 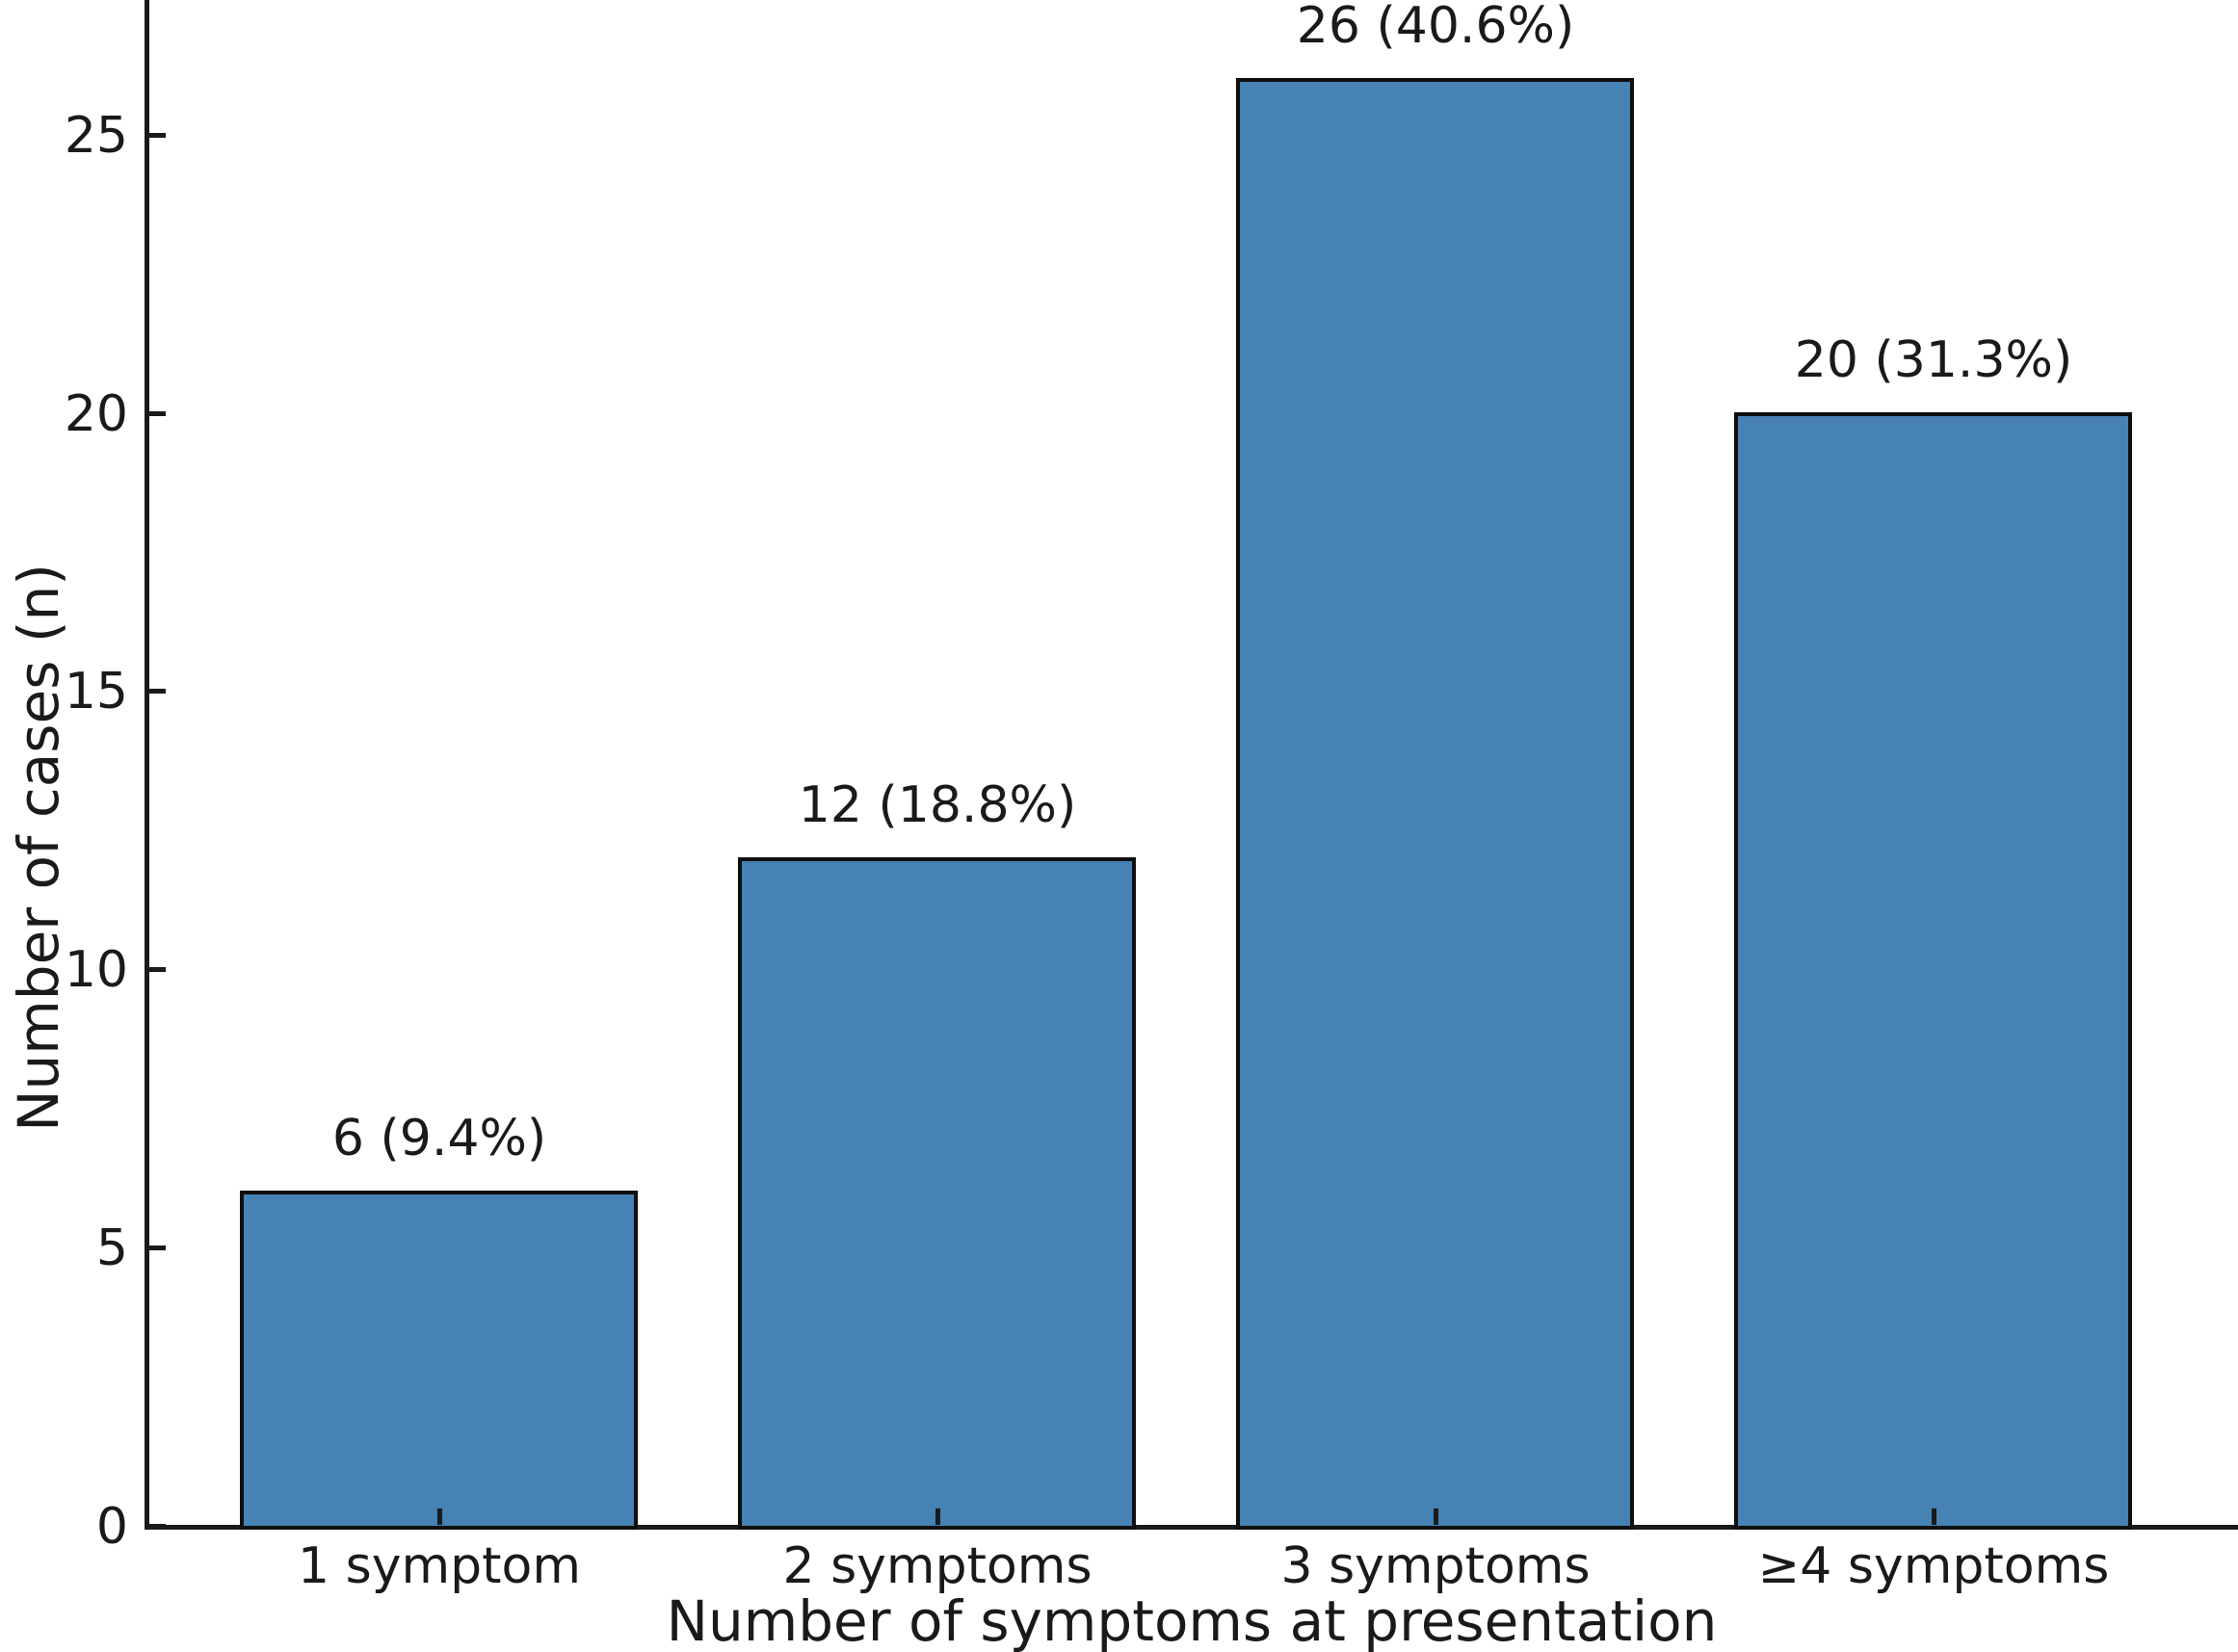 I want to click on bar-value-label: 12 (18.8%), so click(x=937, y=805).